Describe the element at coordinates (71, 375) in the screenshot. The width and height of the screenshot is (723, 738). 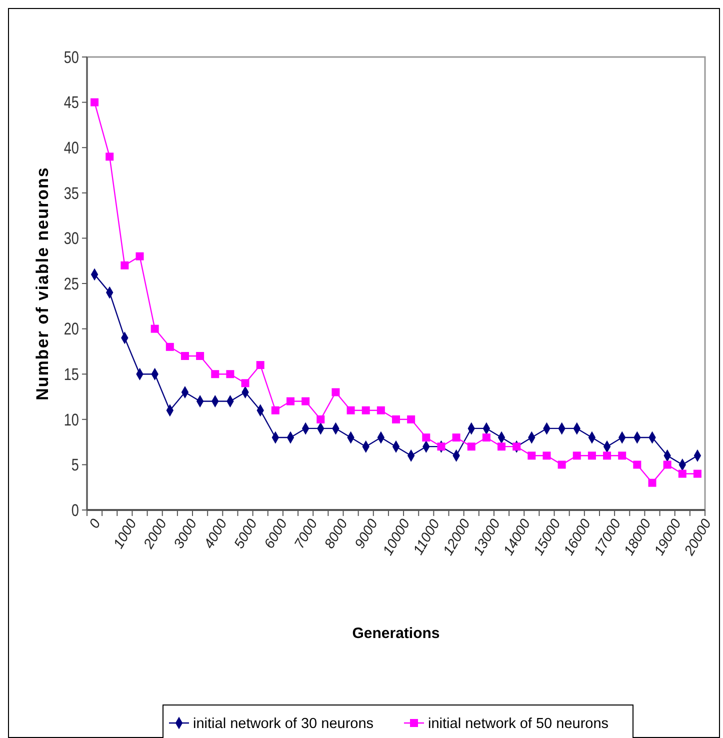
I see `y-tick-label: 15` at that location.